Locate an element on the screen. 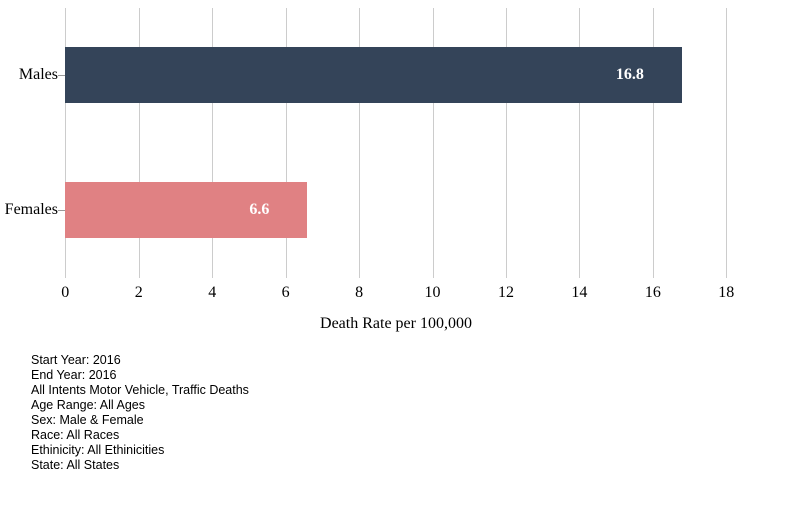 This screenshot has width=811, height=510. x-tick-label: 12 is located at coordinates (506, 292).